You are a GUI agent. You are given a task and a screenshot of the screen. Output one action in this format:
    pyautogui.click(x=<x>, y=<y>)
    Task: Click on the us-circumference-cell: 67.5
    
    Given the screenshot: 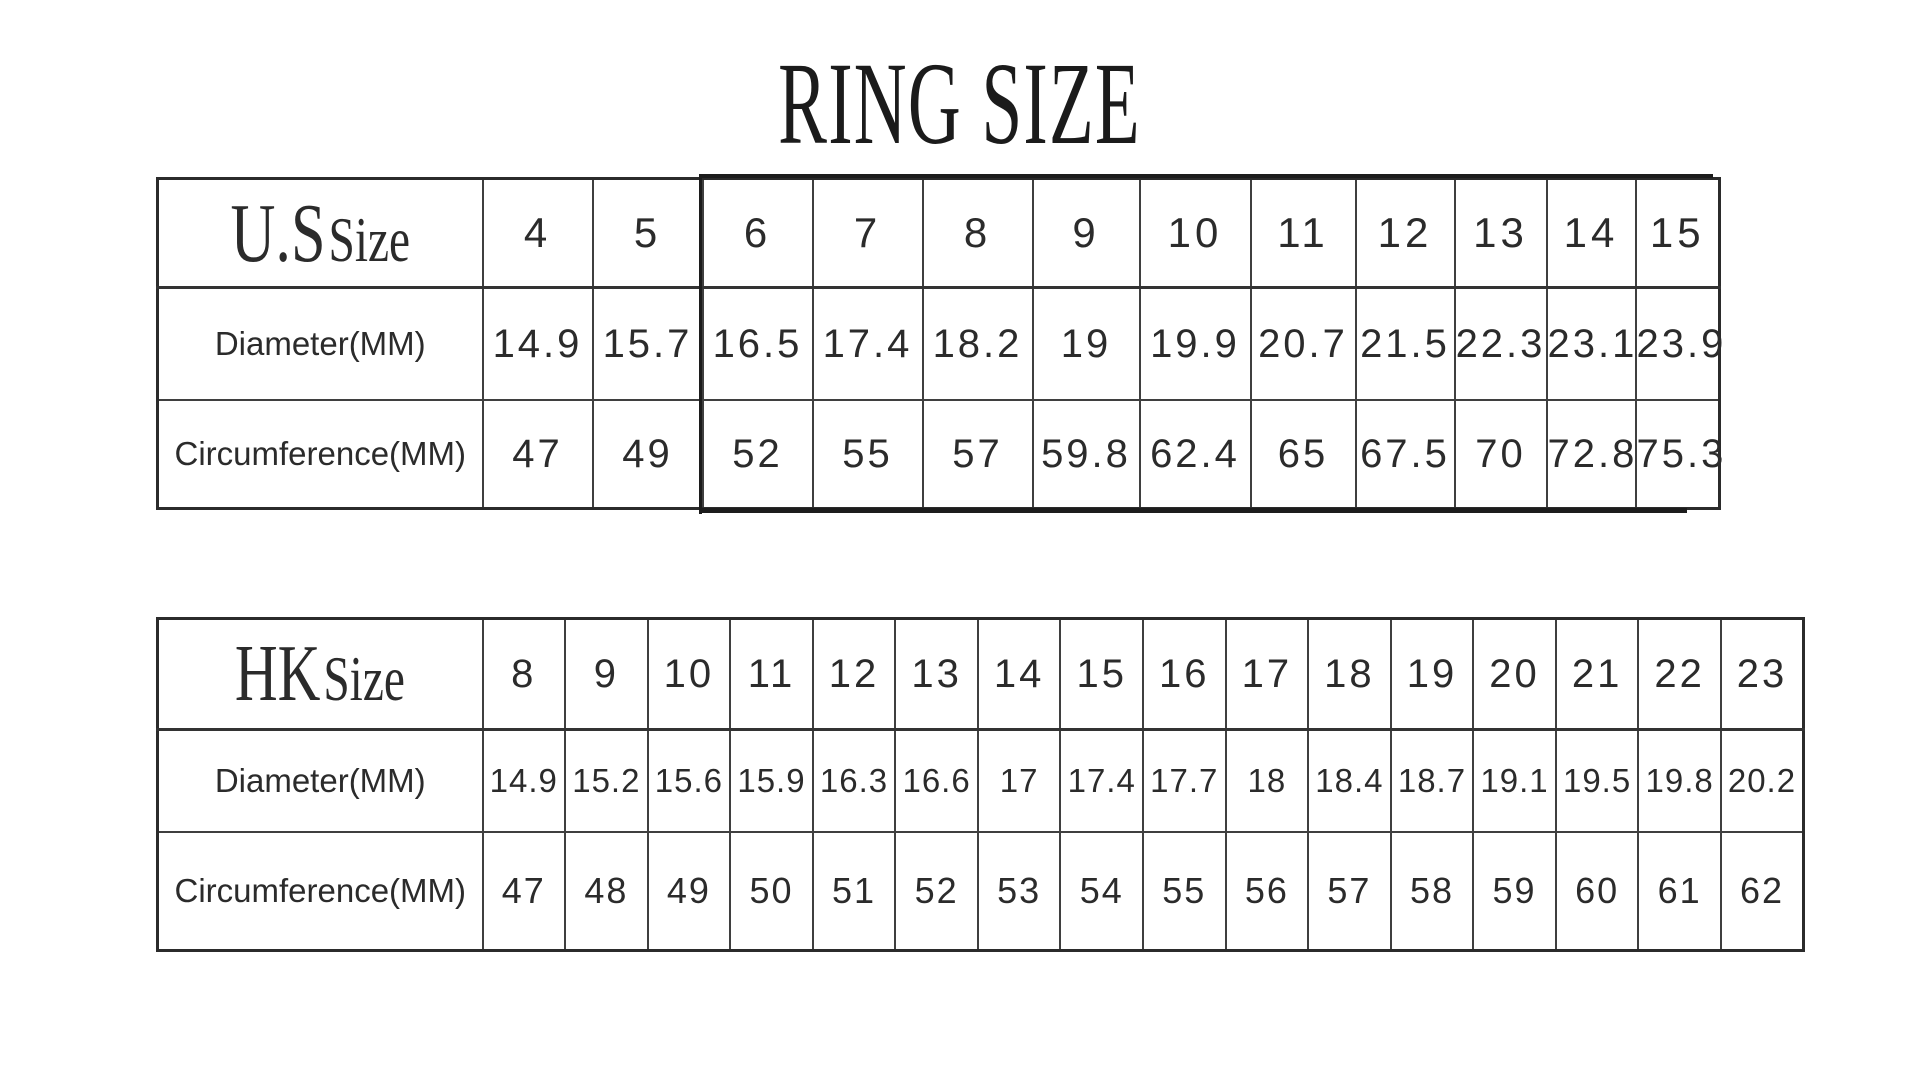 What is the action you would take?
    pyautogui.click(x=1405, y=454)
    